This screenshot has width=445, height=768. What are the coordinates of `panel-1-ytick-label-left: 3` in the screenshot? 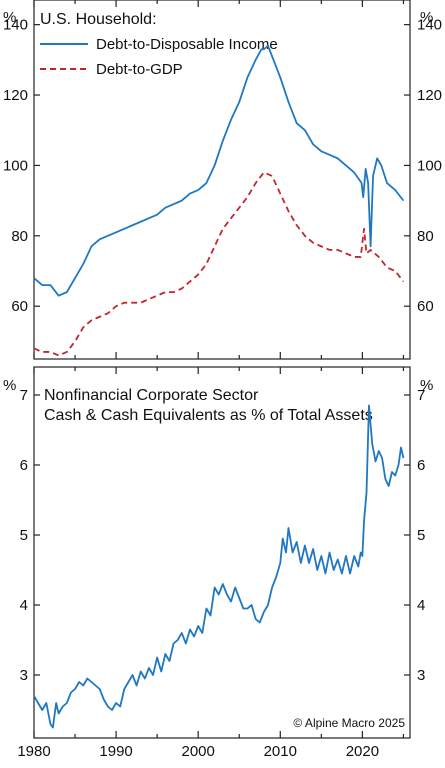 It's located at (24, 675).